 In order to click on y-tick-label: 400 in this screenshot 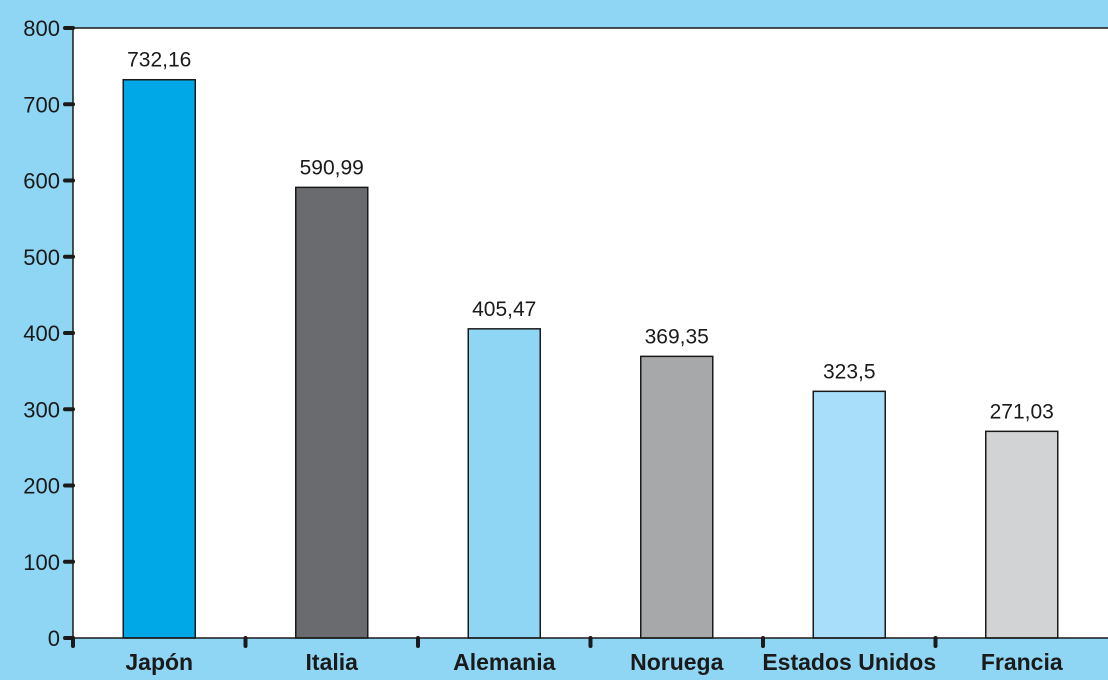, I will do `click(41, 333)`.